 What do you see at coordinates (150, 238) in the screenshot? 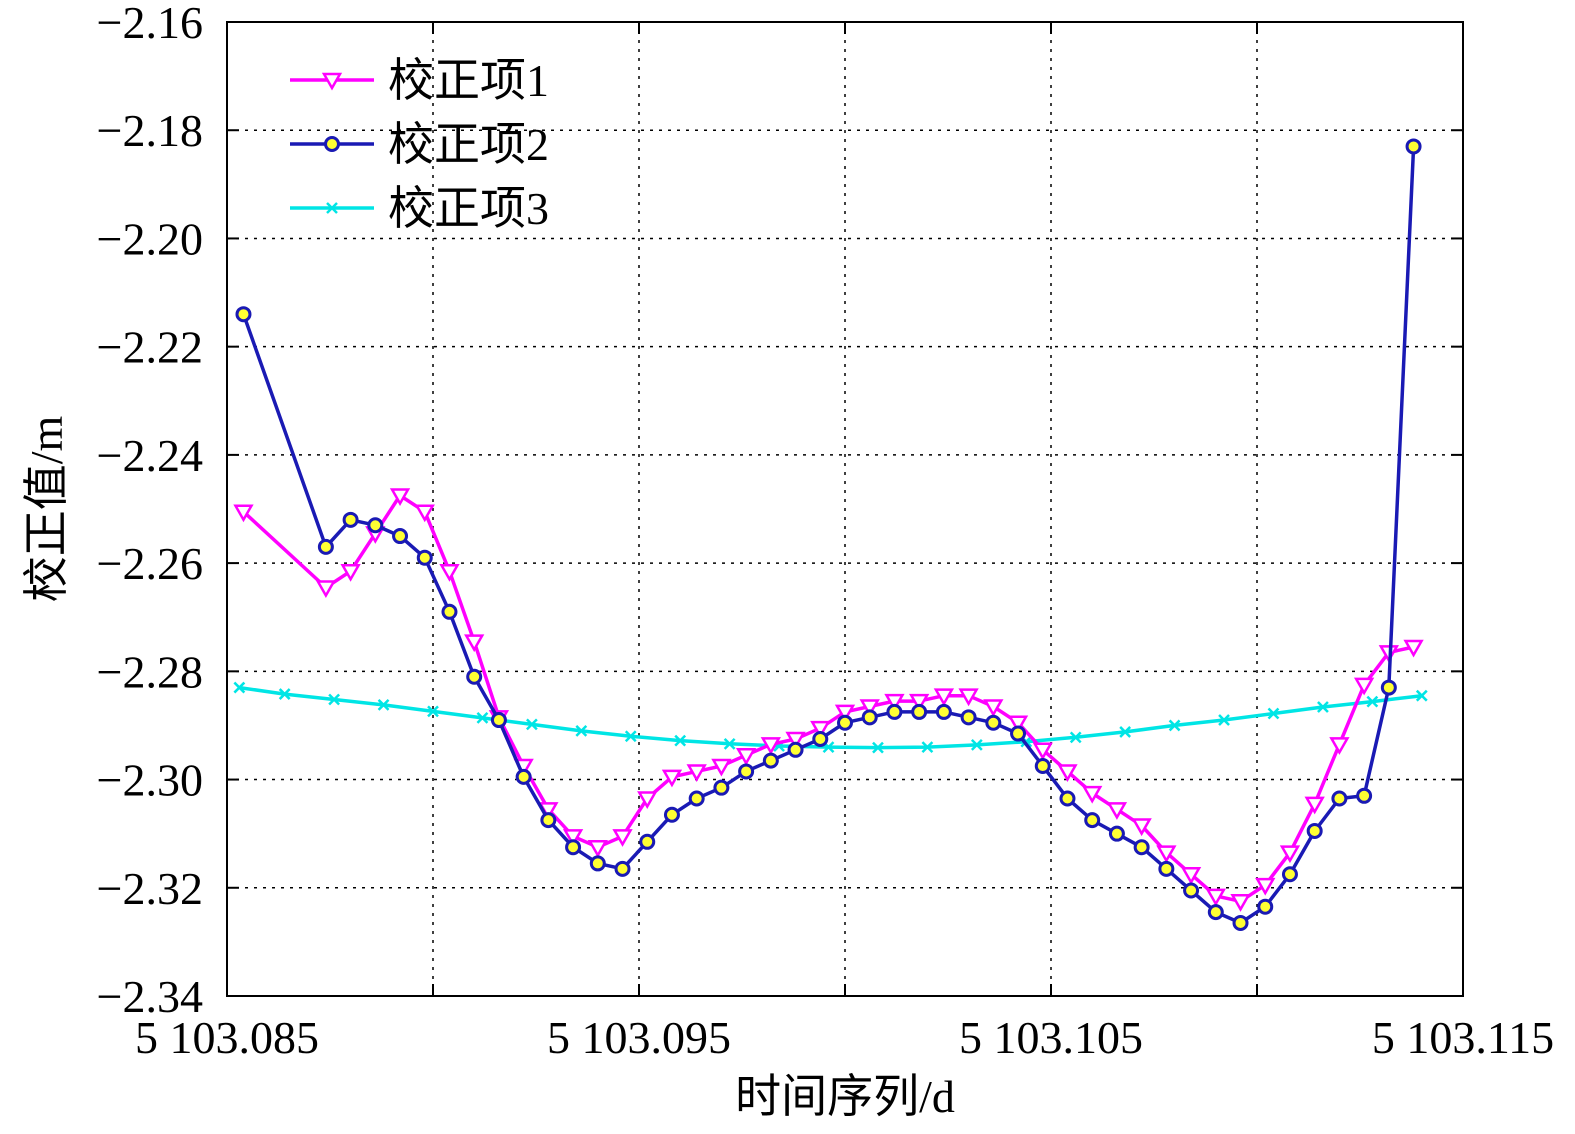
I see `y-tick-label: −2.20` at bounding box center [150, 238].